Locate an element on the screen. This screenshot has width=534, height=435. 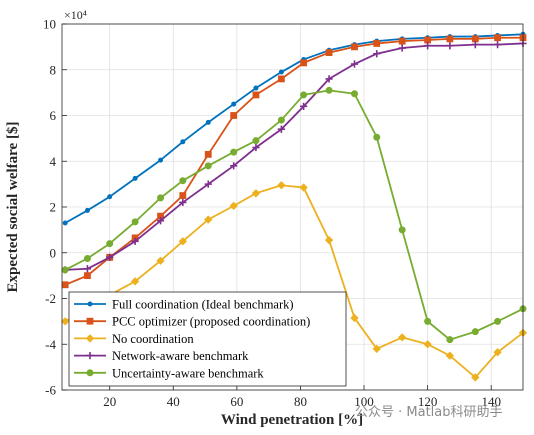
x-tick-label: 140 is located at coordinates (491, 401).